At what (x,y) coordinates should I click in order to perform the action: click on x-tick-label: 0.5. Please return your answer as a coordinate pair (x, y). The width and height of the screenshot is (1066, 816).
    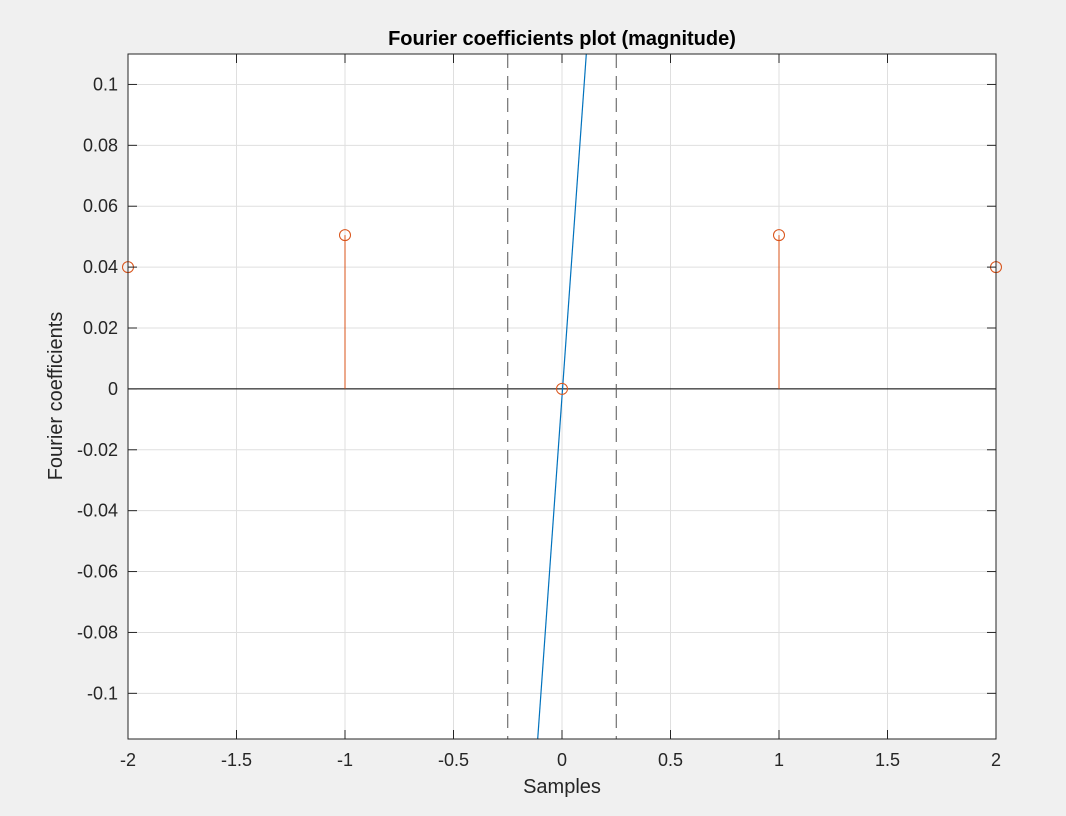
    Looking at the image, I should click on (670, 760).